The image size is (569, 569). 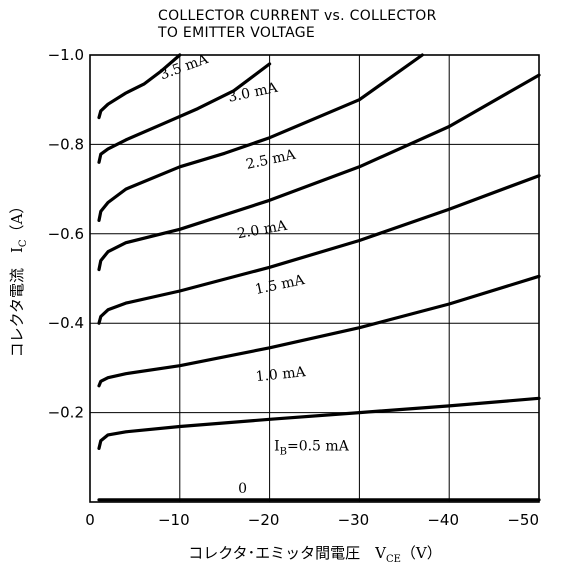 I want to click on x-tick-label: −30, so click(x=354, y=520).